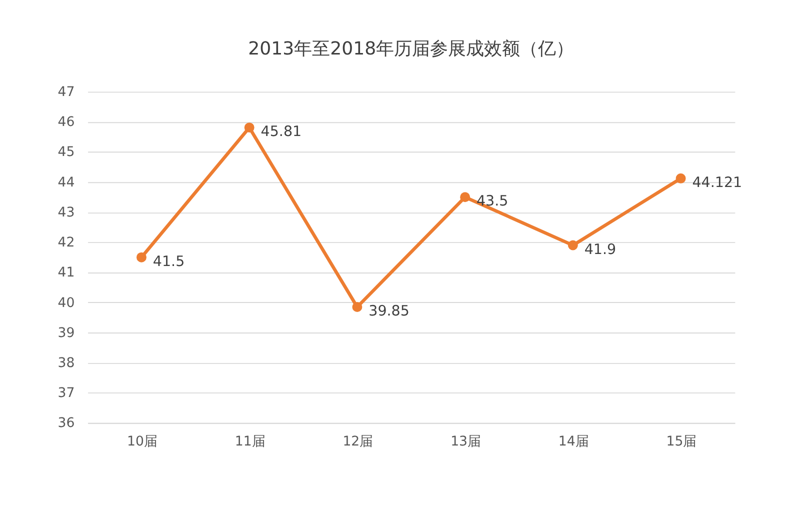 The width and height of the screenshot is (788, 507). Describe the element at coordinates (66, 303) in the screenshot. I see `y-tick-label: 40` at that location.